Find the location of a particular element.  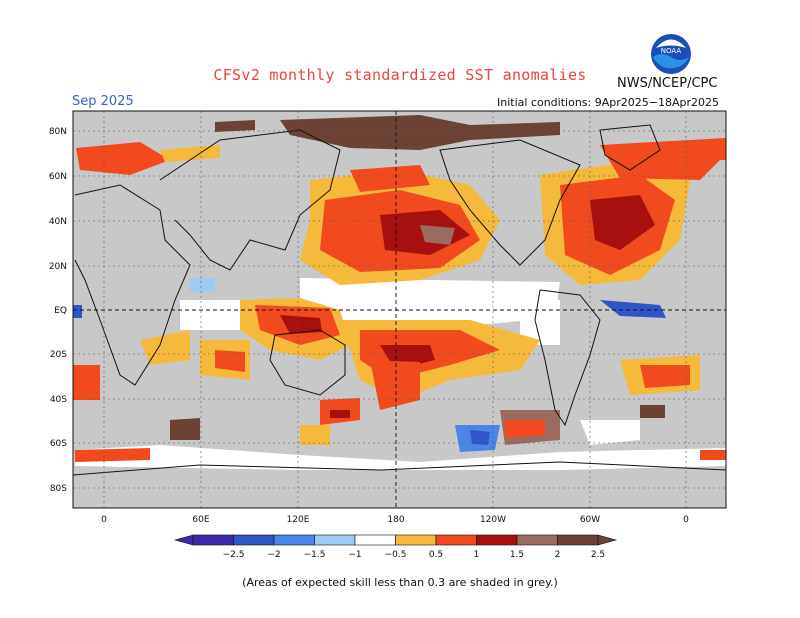

eq-pacific-white is located at coordinates (430, 304).